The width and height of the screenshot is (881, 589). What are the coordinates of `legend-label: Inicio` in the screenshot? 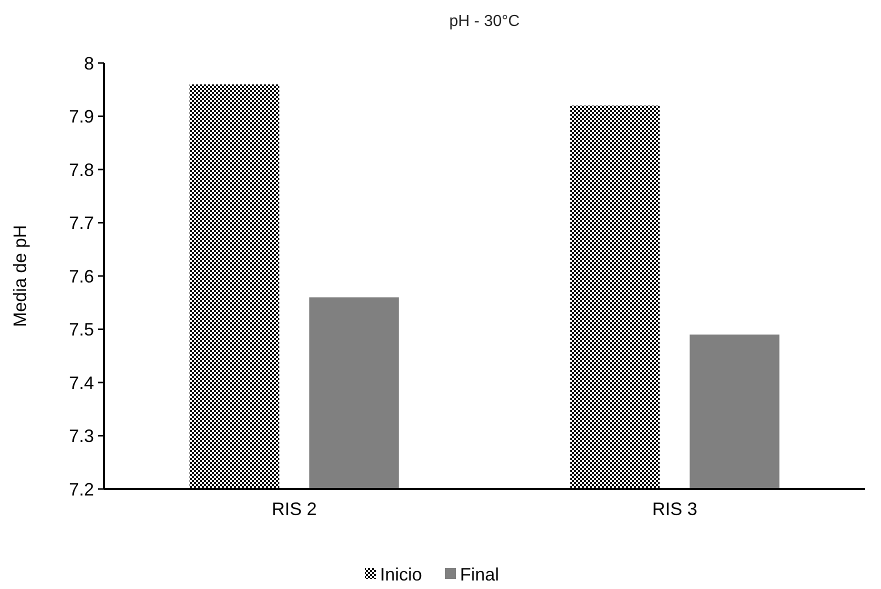 It's located at (401, 574).